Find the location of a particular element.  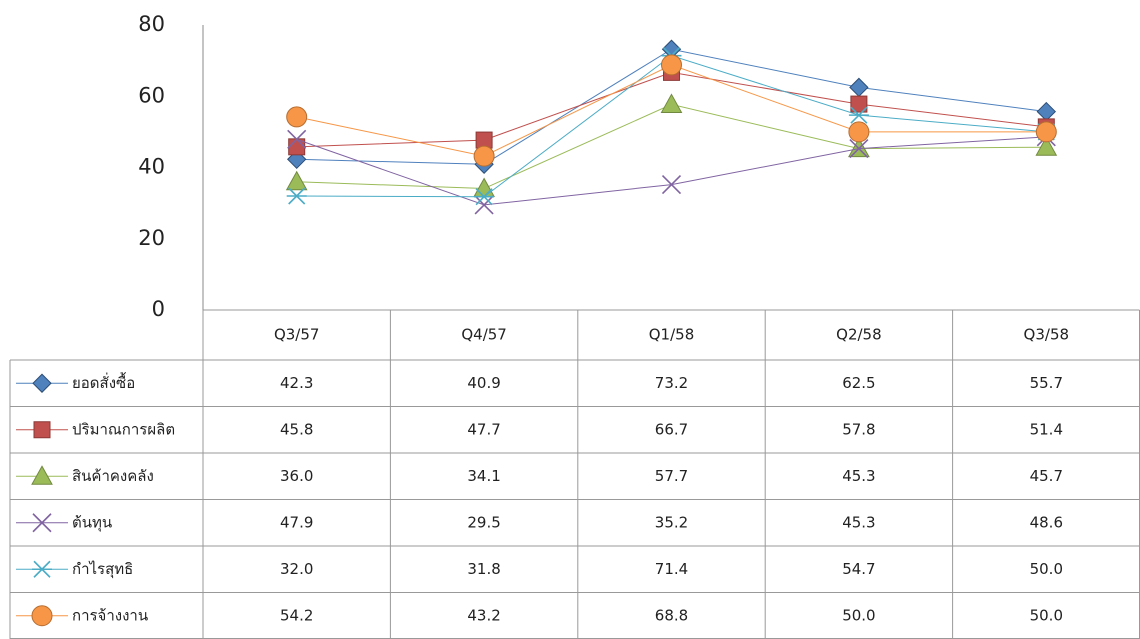

table-value: 47.7 is located at coordinates (483, 429).